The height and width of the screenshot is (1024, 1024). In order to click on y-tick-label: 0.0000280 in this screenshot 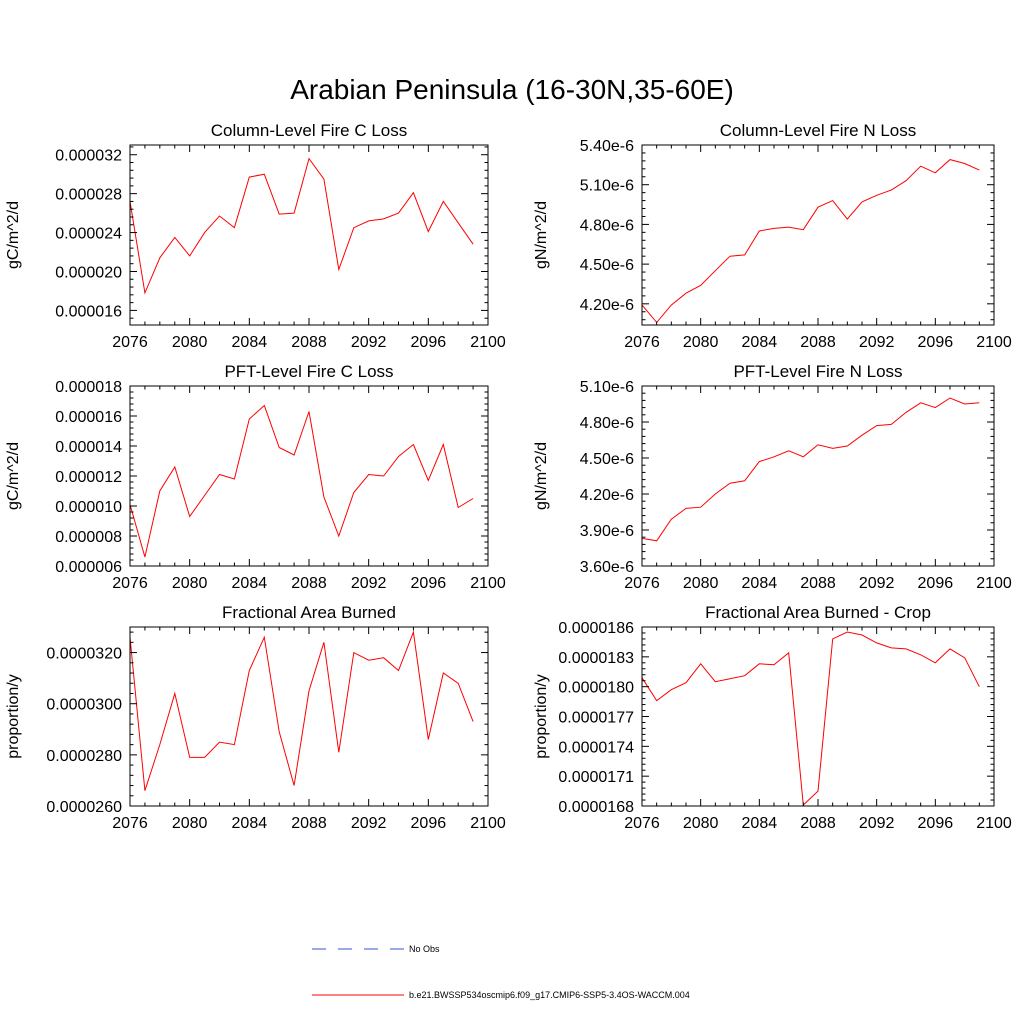, I will do `click(84, 756)`.